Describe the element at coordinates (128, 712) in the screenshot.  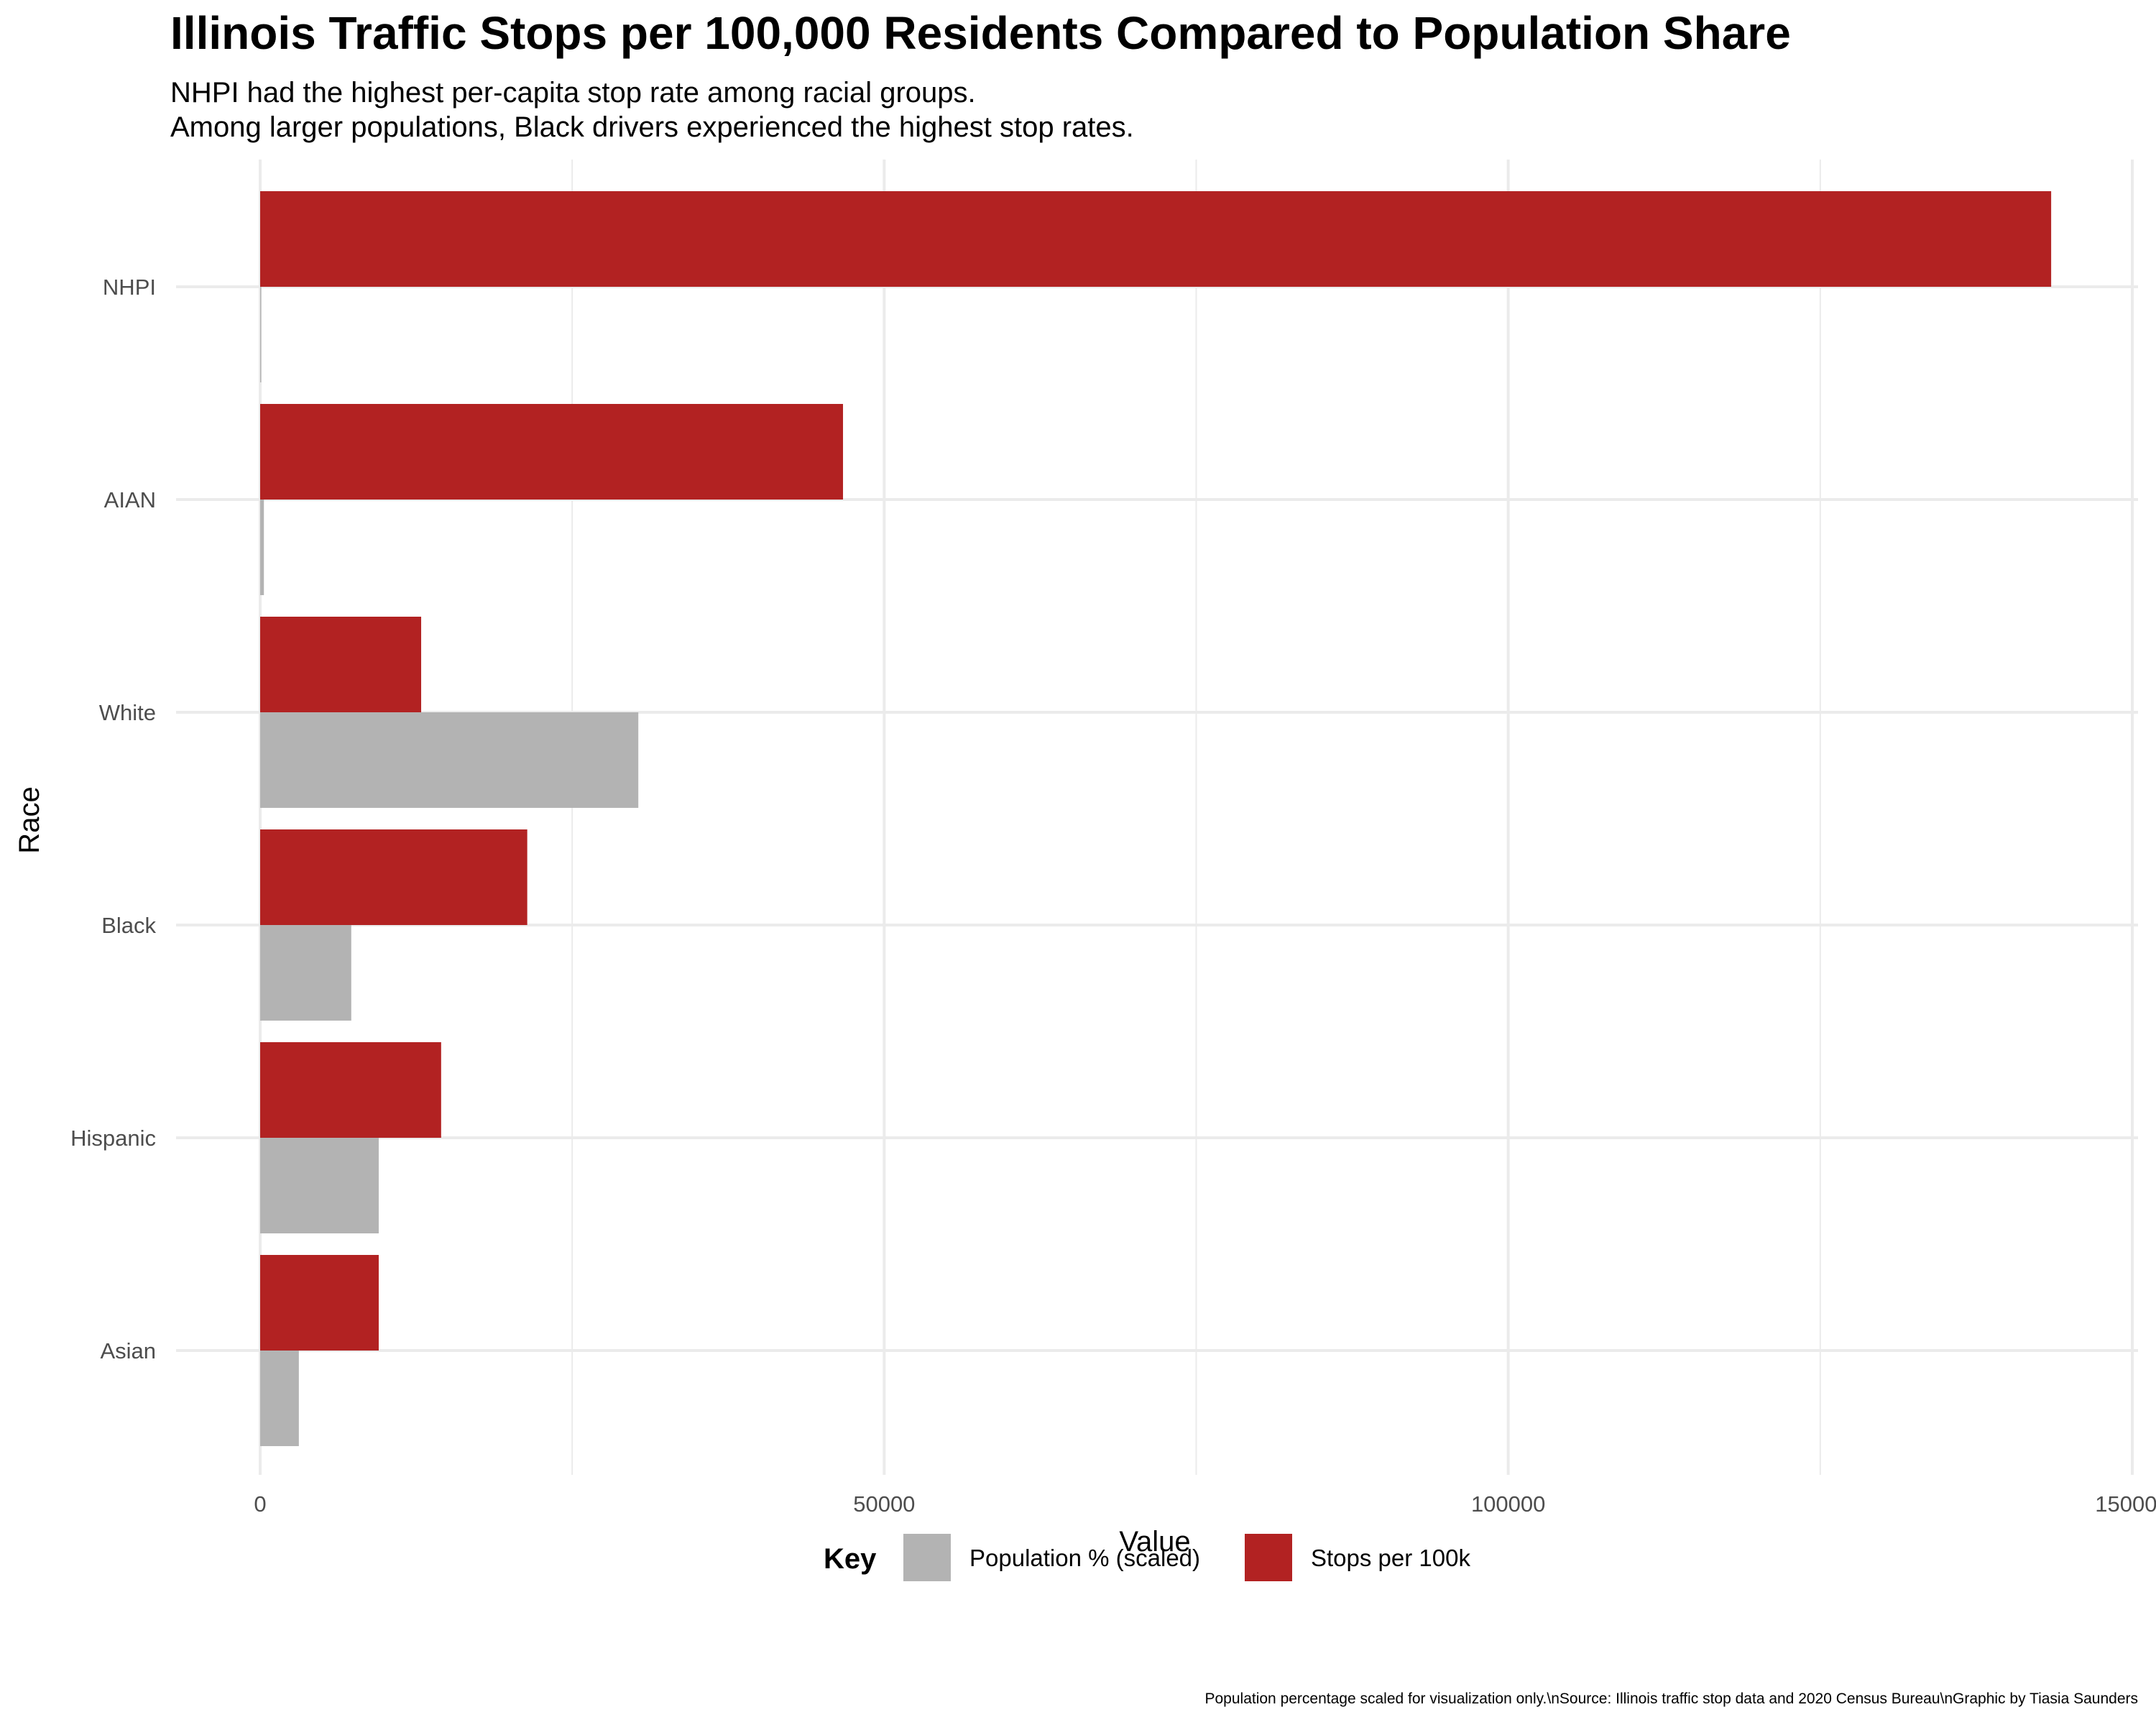
I see `y-tick-label: White` at that location.